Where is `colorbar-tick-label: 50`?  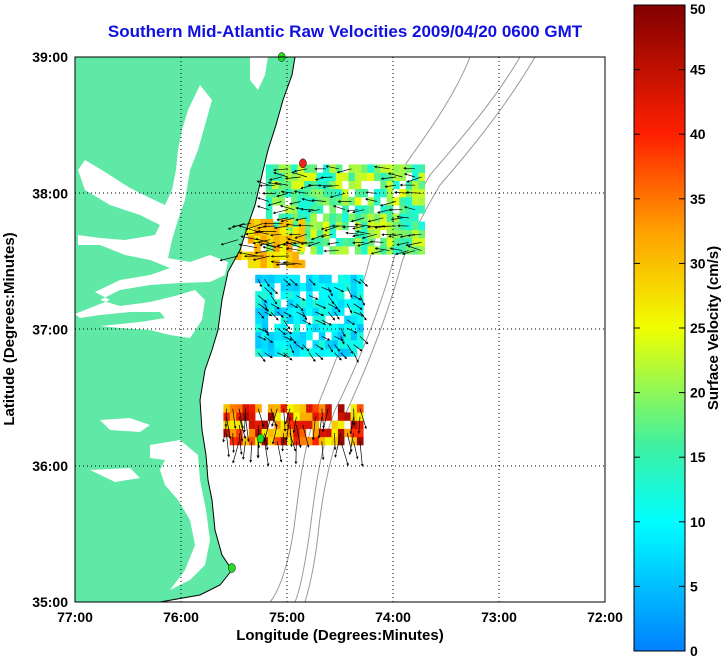 colorbar-tick-label: 50 is located at coordinates (698, 9).